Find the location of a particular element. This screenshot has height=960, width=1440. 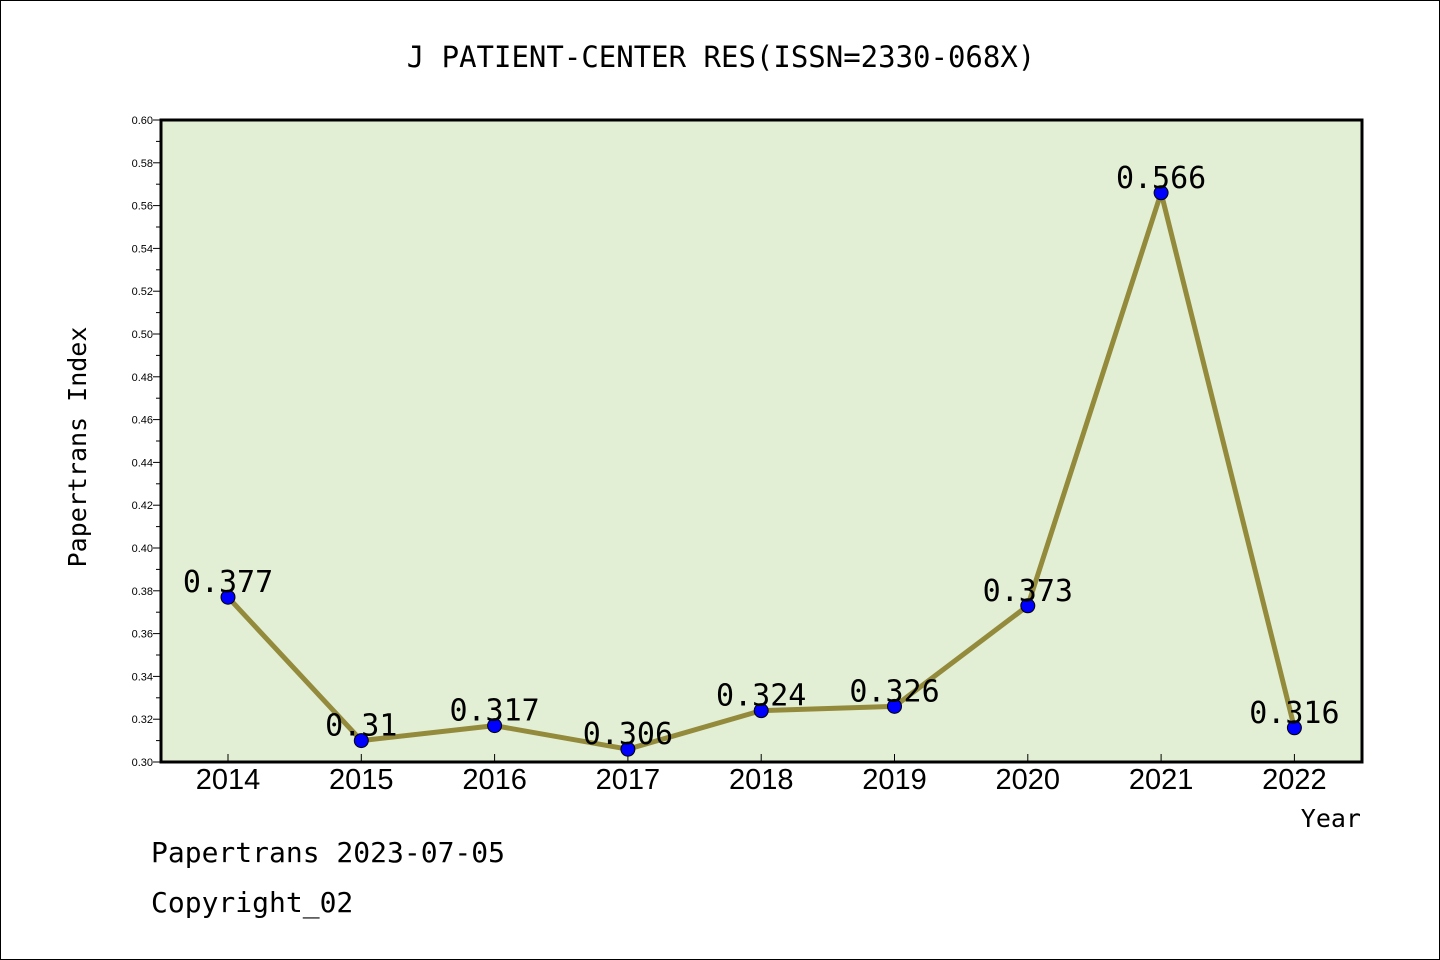

data-label: 0.316 is located at coordinates (1294, 713).